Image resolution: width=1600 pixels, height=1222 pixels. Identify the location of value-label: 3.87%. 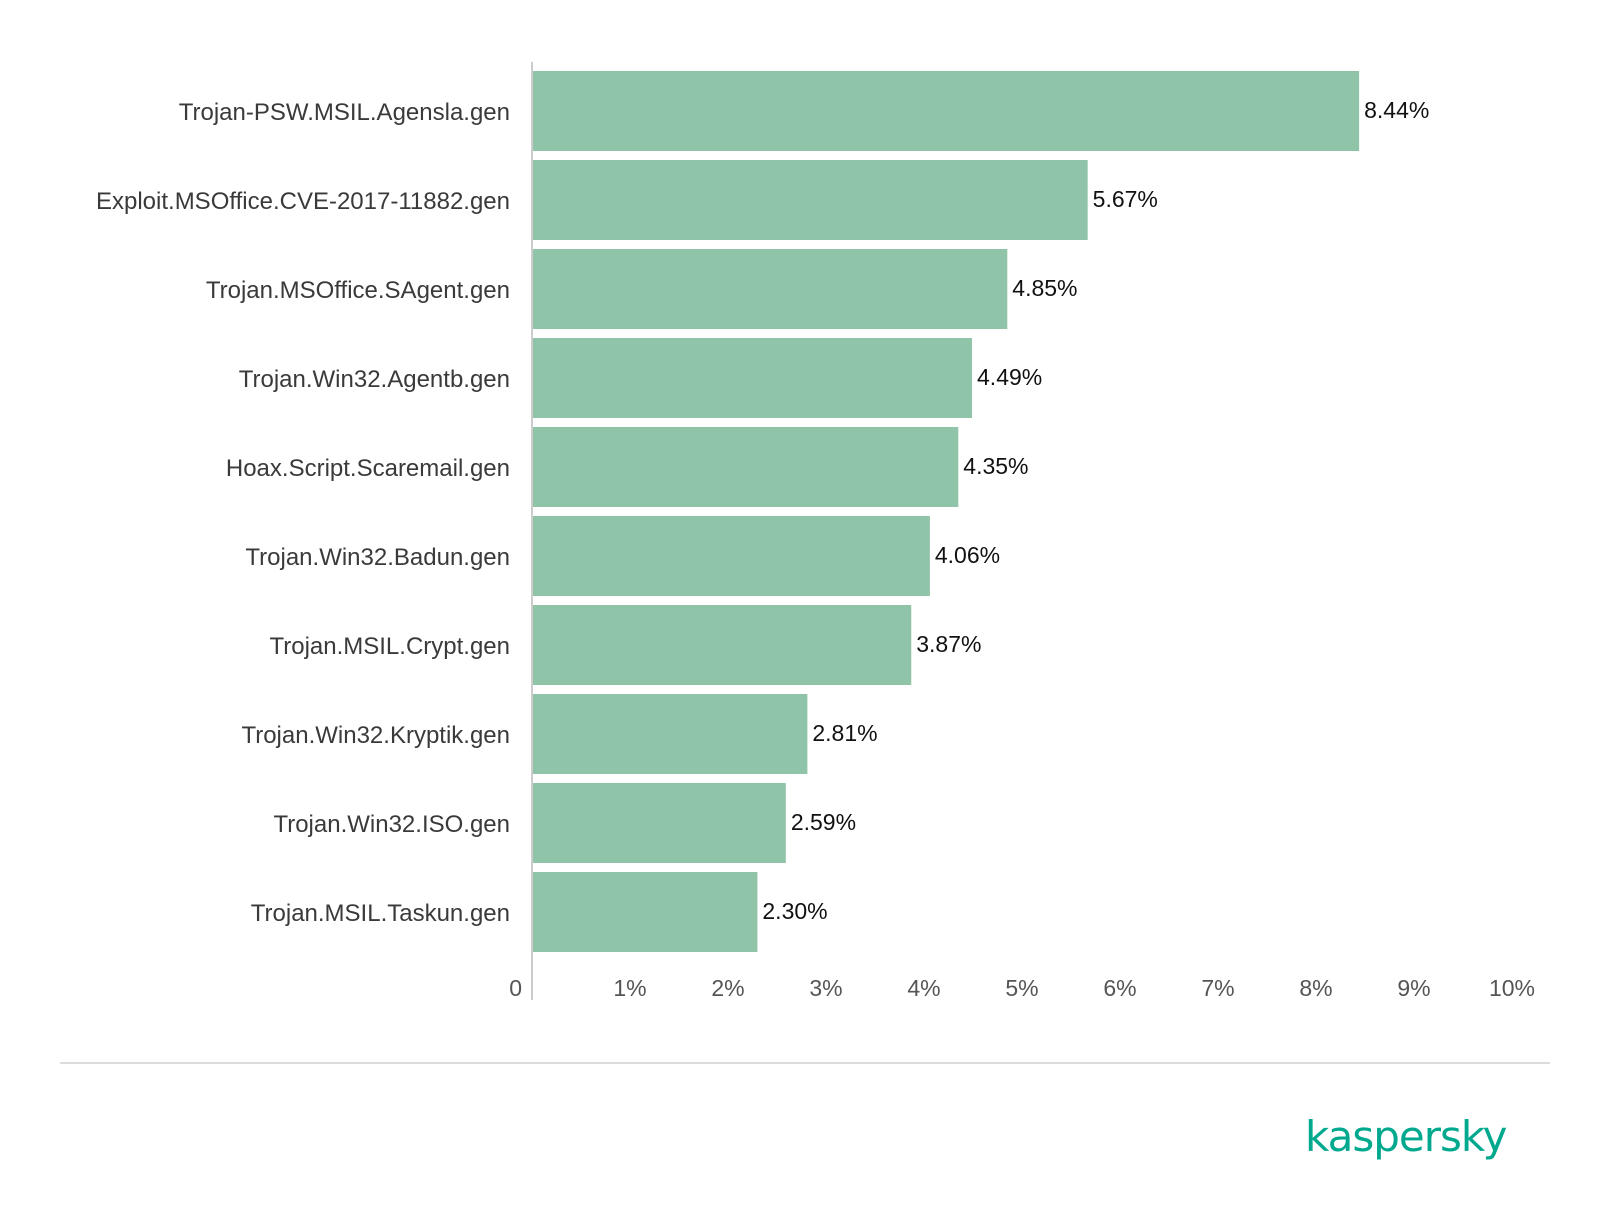
(948, 644).